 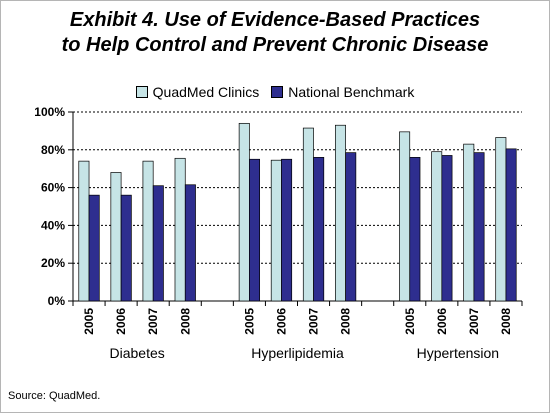 What do you see at coordinates (53, 188) in the screenshot?
I see `y-tick-label: 60%` at bounding box center [53, 188].